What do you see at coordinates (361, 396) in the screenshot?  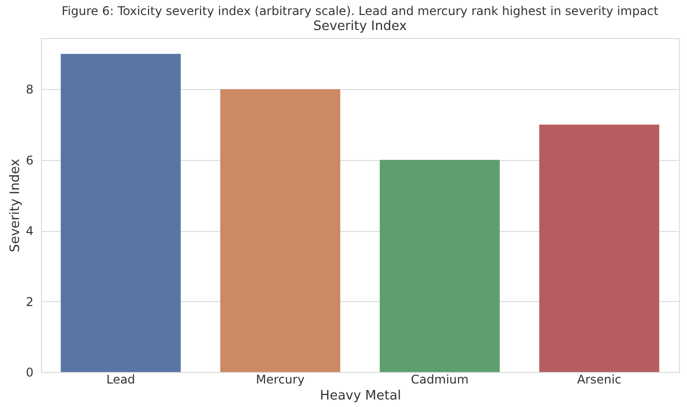 I see `x-axis-title: Heavy Metal` at bounding box center [361, 396].